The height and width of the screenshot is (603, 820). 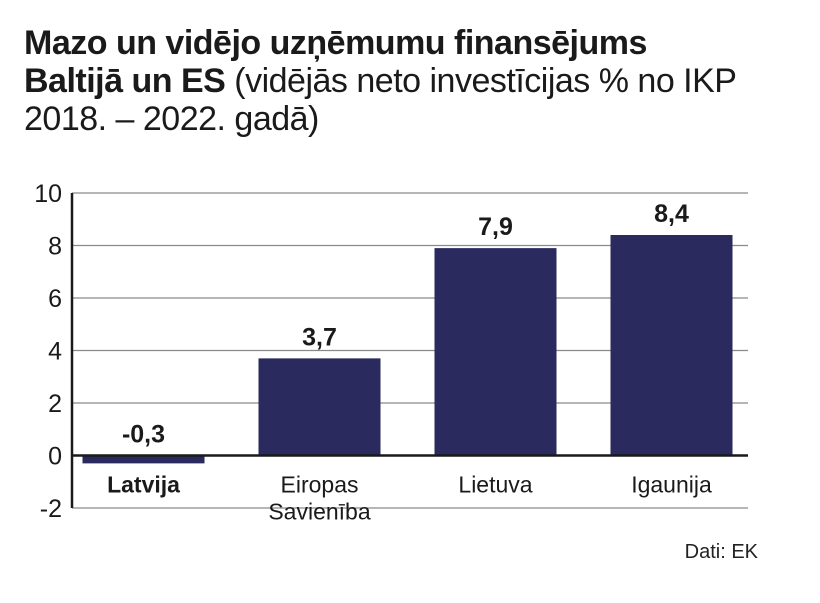 What do you see at coordinates (721, 552) in the screenshot?
I see `source-note: Dati: EK` at bounding box center [721, 552].